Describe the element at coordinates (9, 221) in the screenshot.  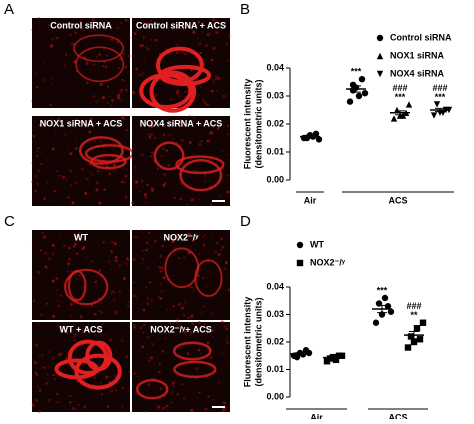
I see `panel-label: C` at that location.